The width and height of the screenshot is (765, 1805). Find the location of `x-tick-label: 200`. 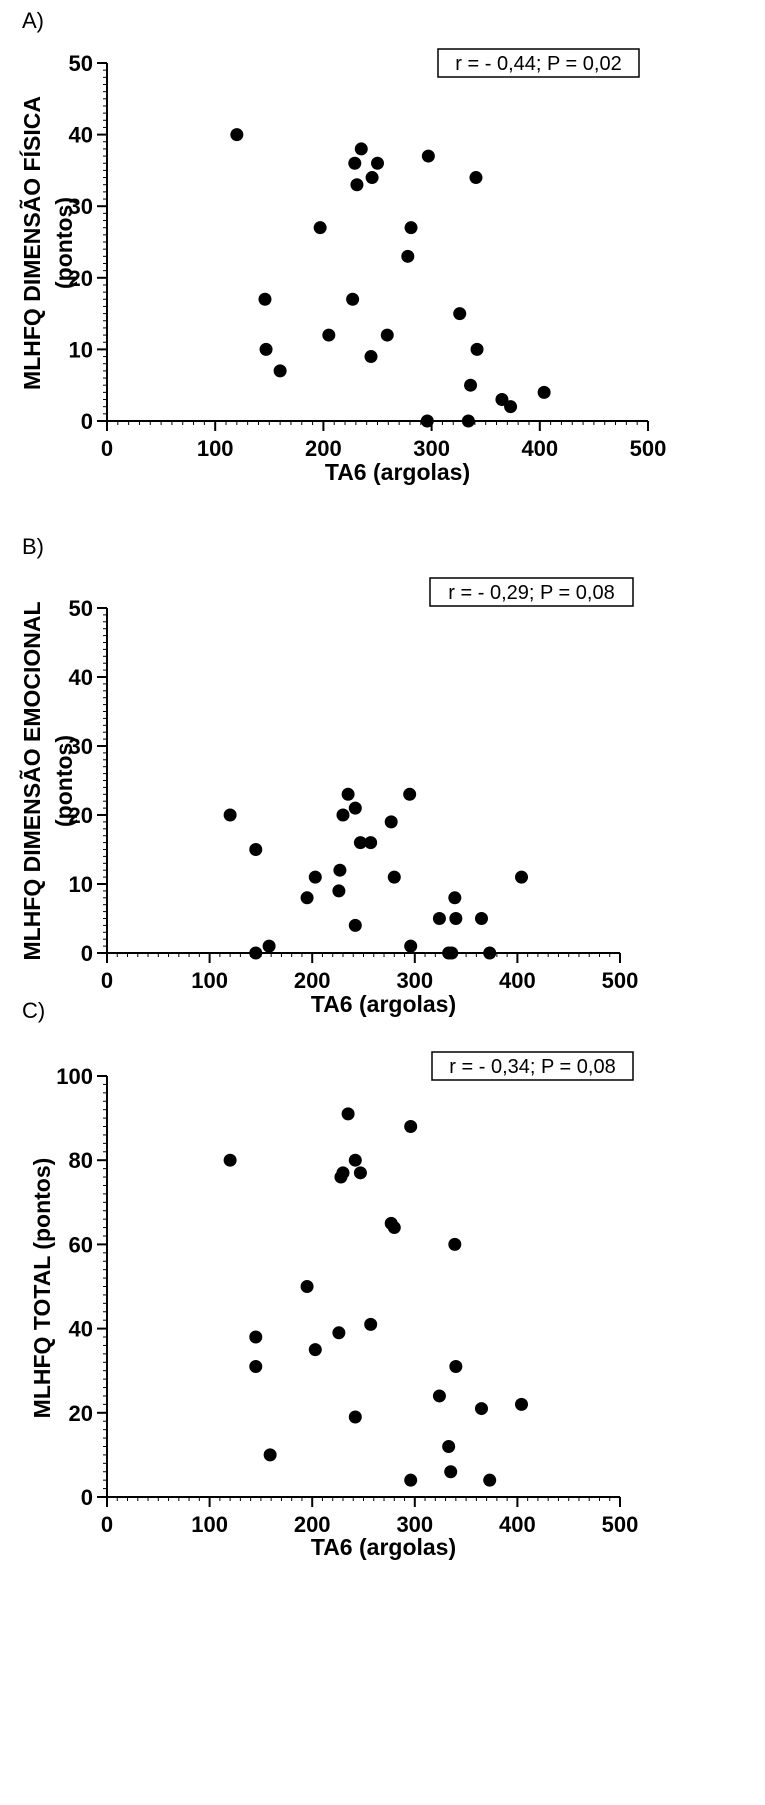

x-tick-label: 200 is located at coordinates (323, 448).